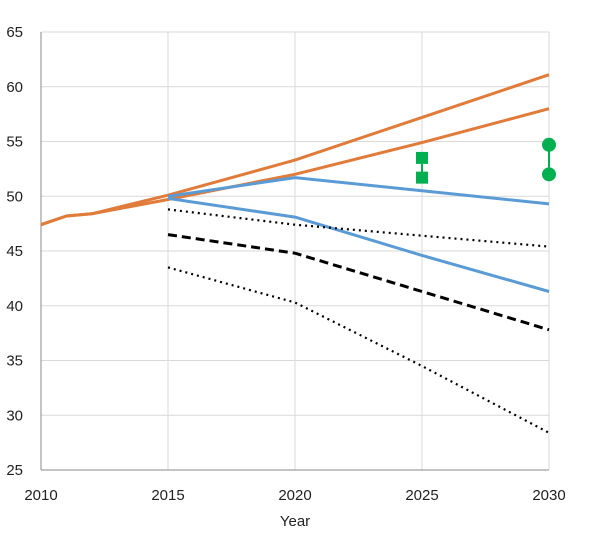 The image size is (613, 533). What do you see at coordinates (14, 306) in the screenshot?
I see `y-tick-label: 40` at bounding box center [14, 306].